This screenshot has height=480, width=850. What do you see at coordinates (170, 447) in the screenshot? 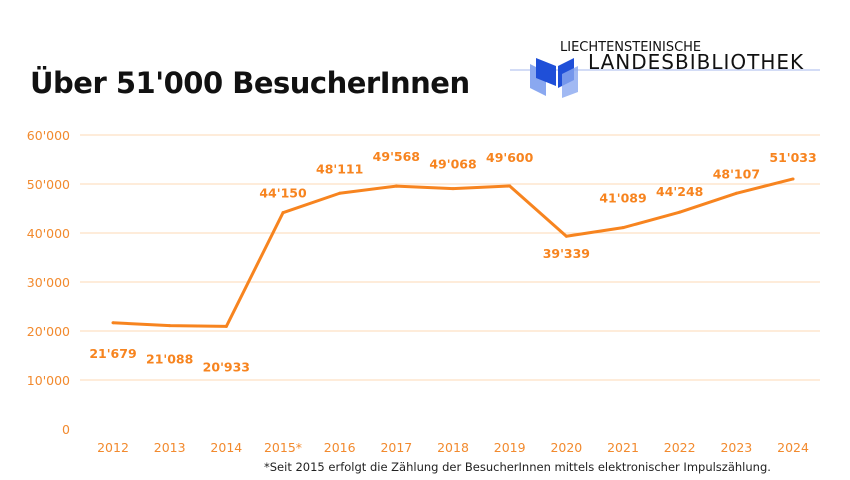
I see `x-tick-label: 2013` at bounding box center [170, 447].